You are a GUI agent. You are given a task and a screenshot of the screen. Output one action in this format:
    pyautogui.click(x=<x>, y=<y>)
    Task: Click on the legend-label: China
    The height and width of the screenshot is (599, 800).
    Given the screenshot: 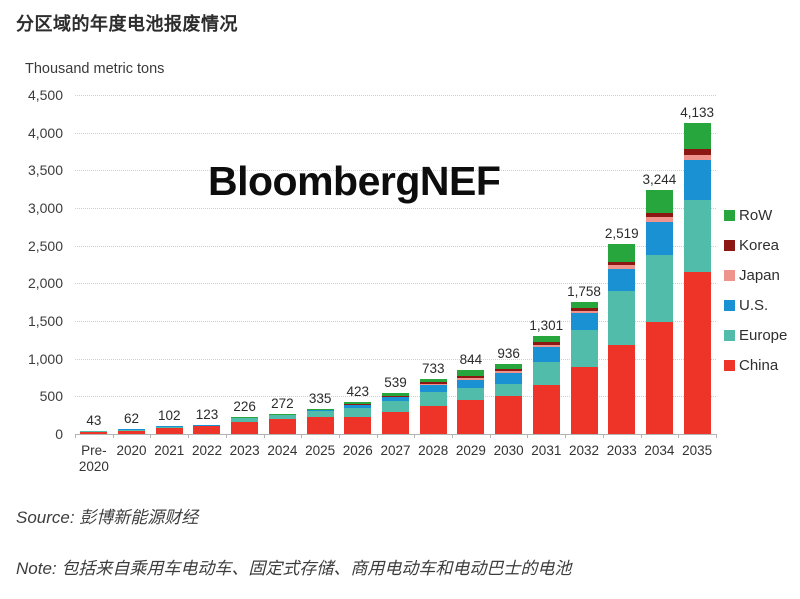 What is the action you would take?
    pyautogui.click(x=759, y=365)
    